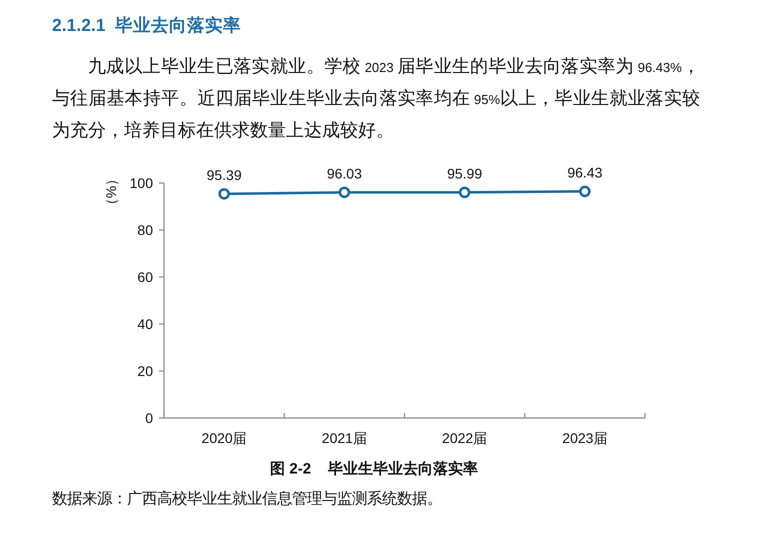 The width and height of the screenshot is (758, 534). Describe the element at coordinates (145, 230) in the screenshot. I see `y-tick-label: 80` at that location.